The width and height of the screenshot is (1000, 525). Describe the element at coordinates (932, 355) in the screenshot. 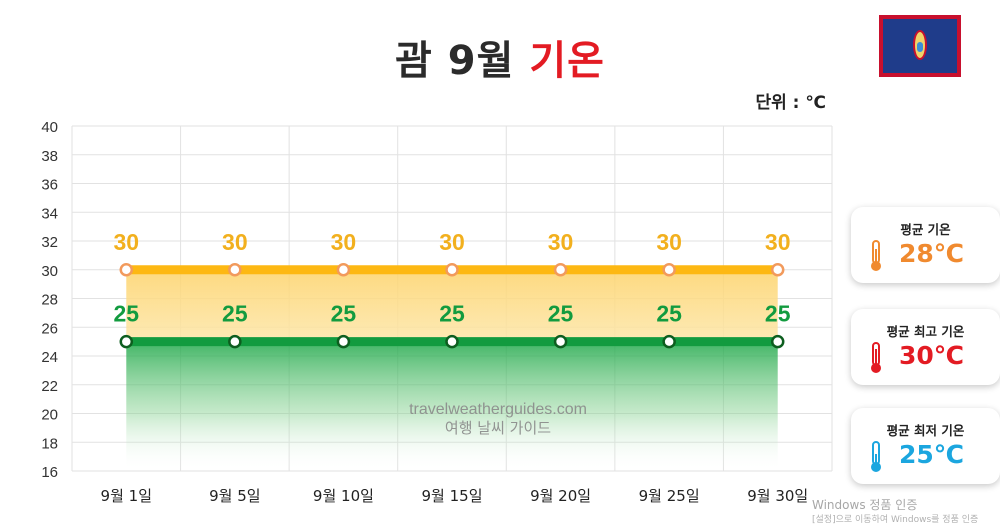

I see `avg-high-value: 30℃` at that location.